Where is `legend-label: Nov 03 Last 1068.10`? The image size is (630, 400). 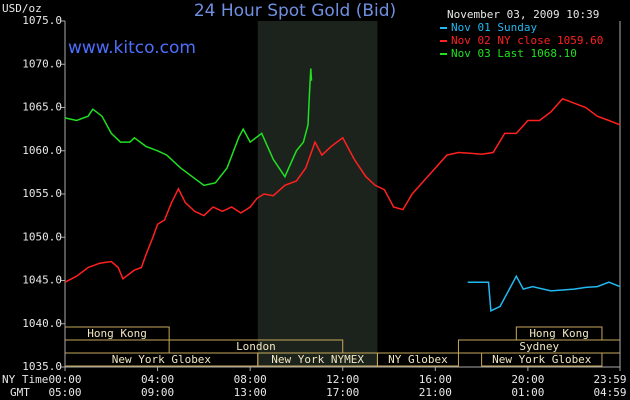
legend-label: Nov 03 Last 1068.10 is located at coordinates (514, 53).